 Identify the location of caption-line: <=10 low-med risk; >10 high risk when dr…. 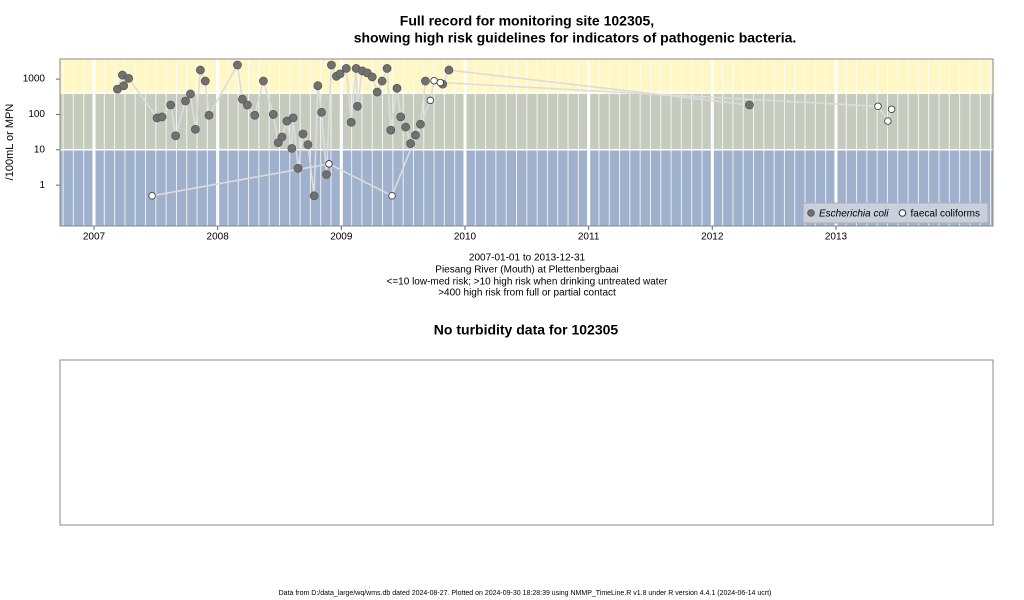
(528, 282).